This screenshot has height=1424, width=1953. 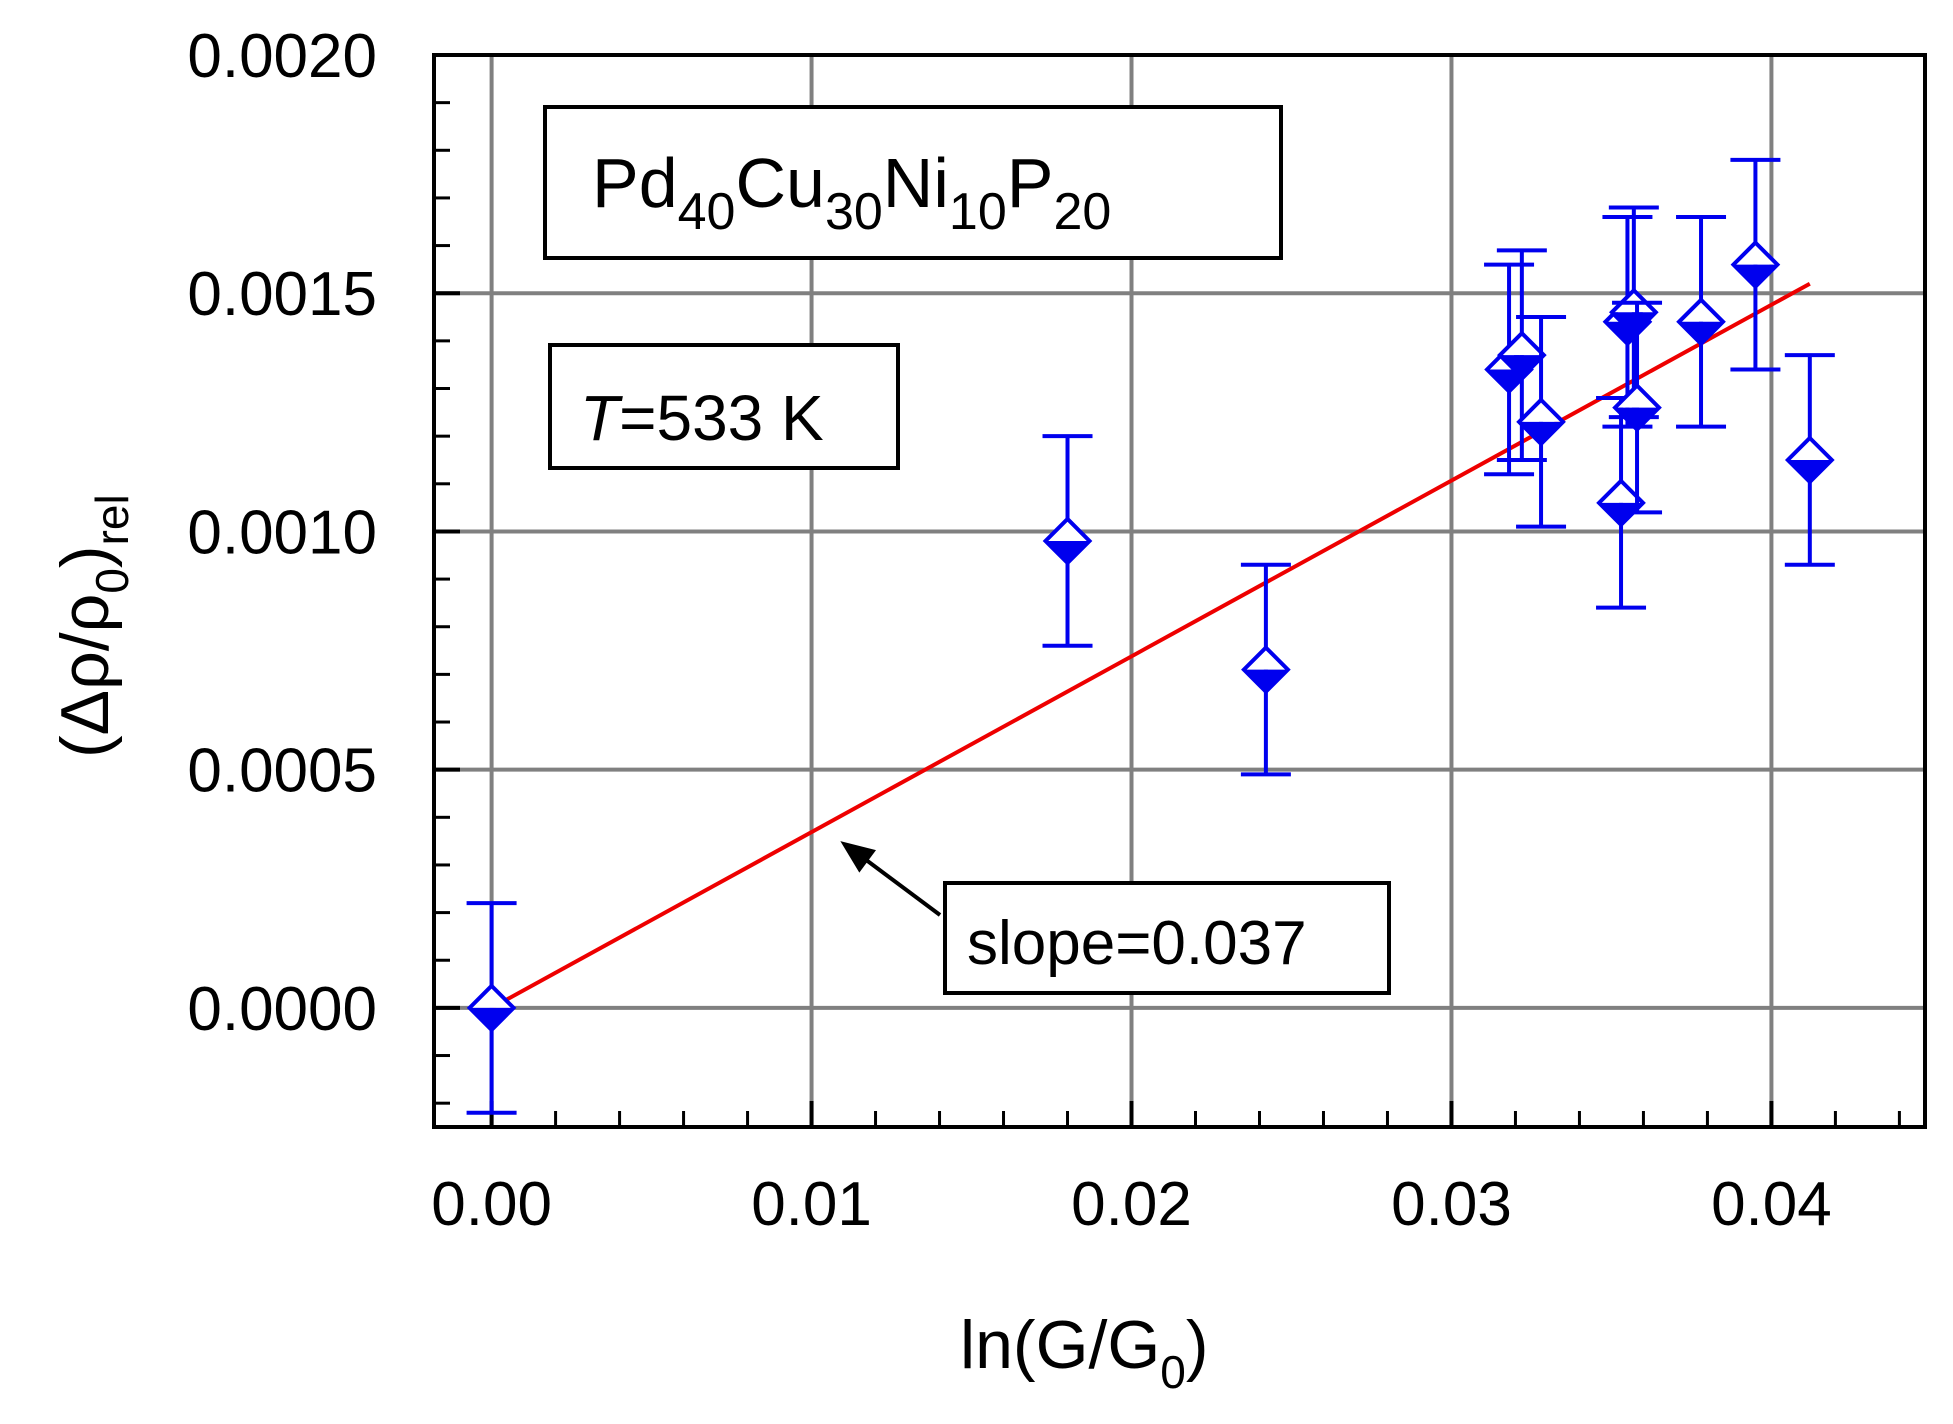 What do you see at coordinates (854, 212) in the screenshot?
I see `formula-subscript: 30` at bounding box center [854, 212].